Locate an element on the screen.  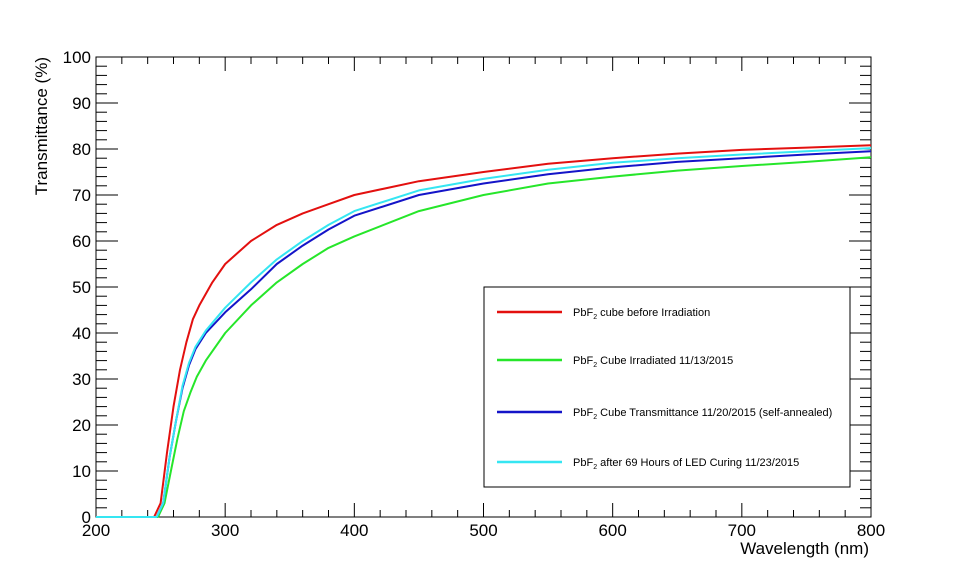
y-tick-label: 40 is located at coordinates (81, 333).